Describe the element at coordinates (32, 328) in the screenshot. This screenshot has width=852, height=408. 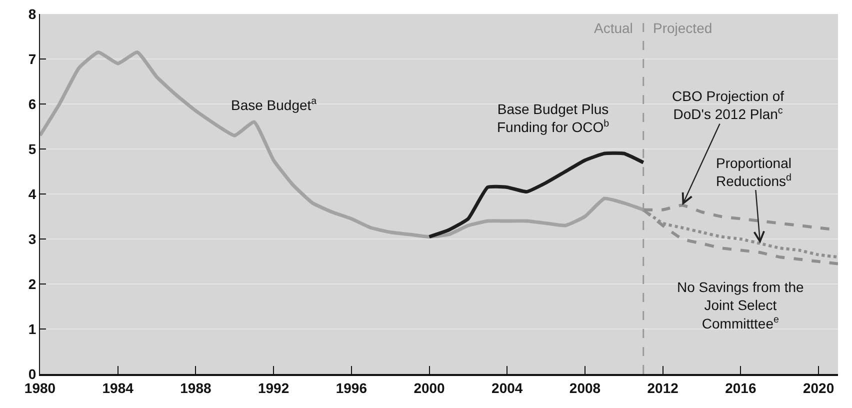
I see `y-tick-label: 1` at that location.